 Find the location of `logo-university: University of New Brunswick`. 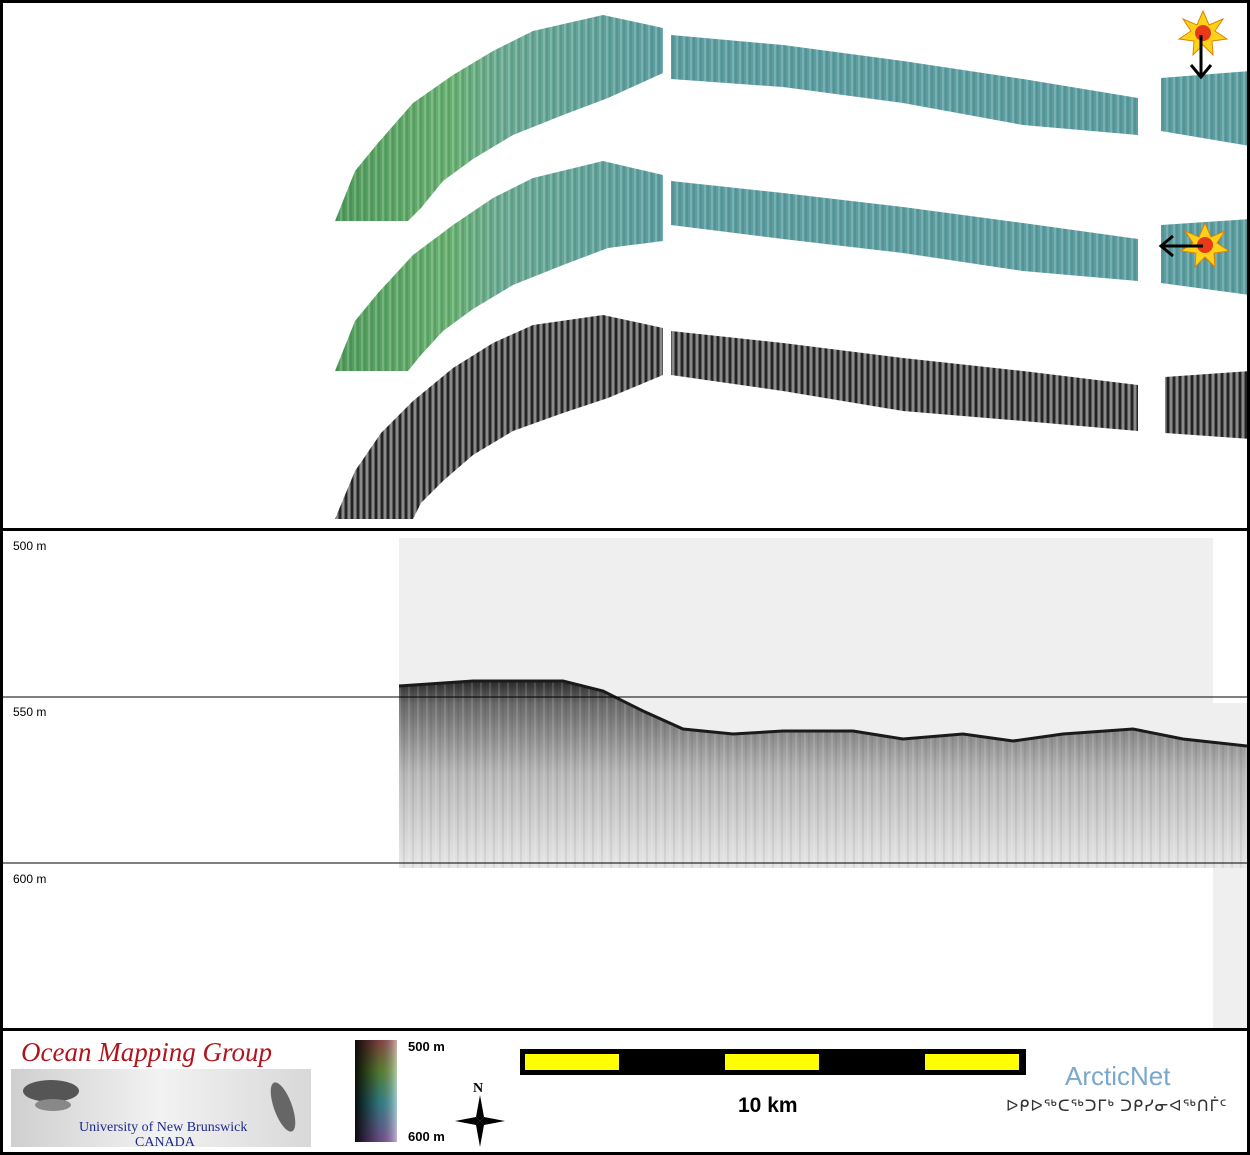

logo-university: University of New Brunswick is located at coordinates (163, 1127).